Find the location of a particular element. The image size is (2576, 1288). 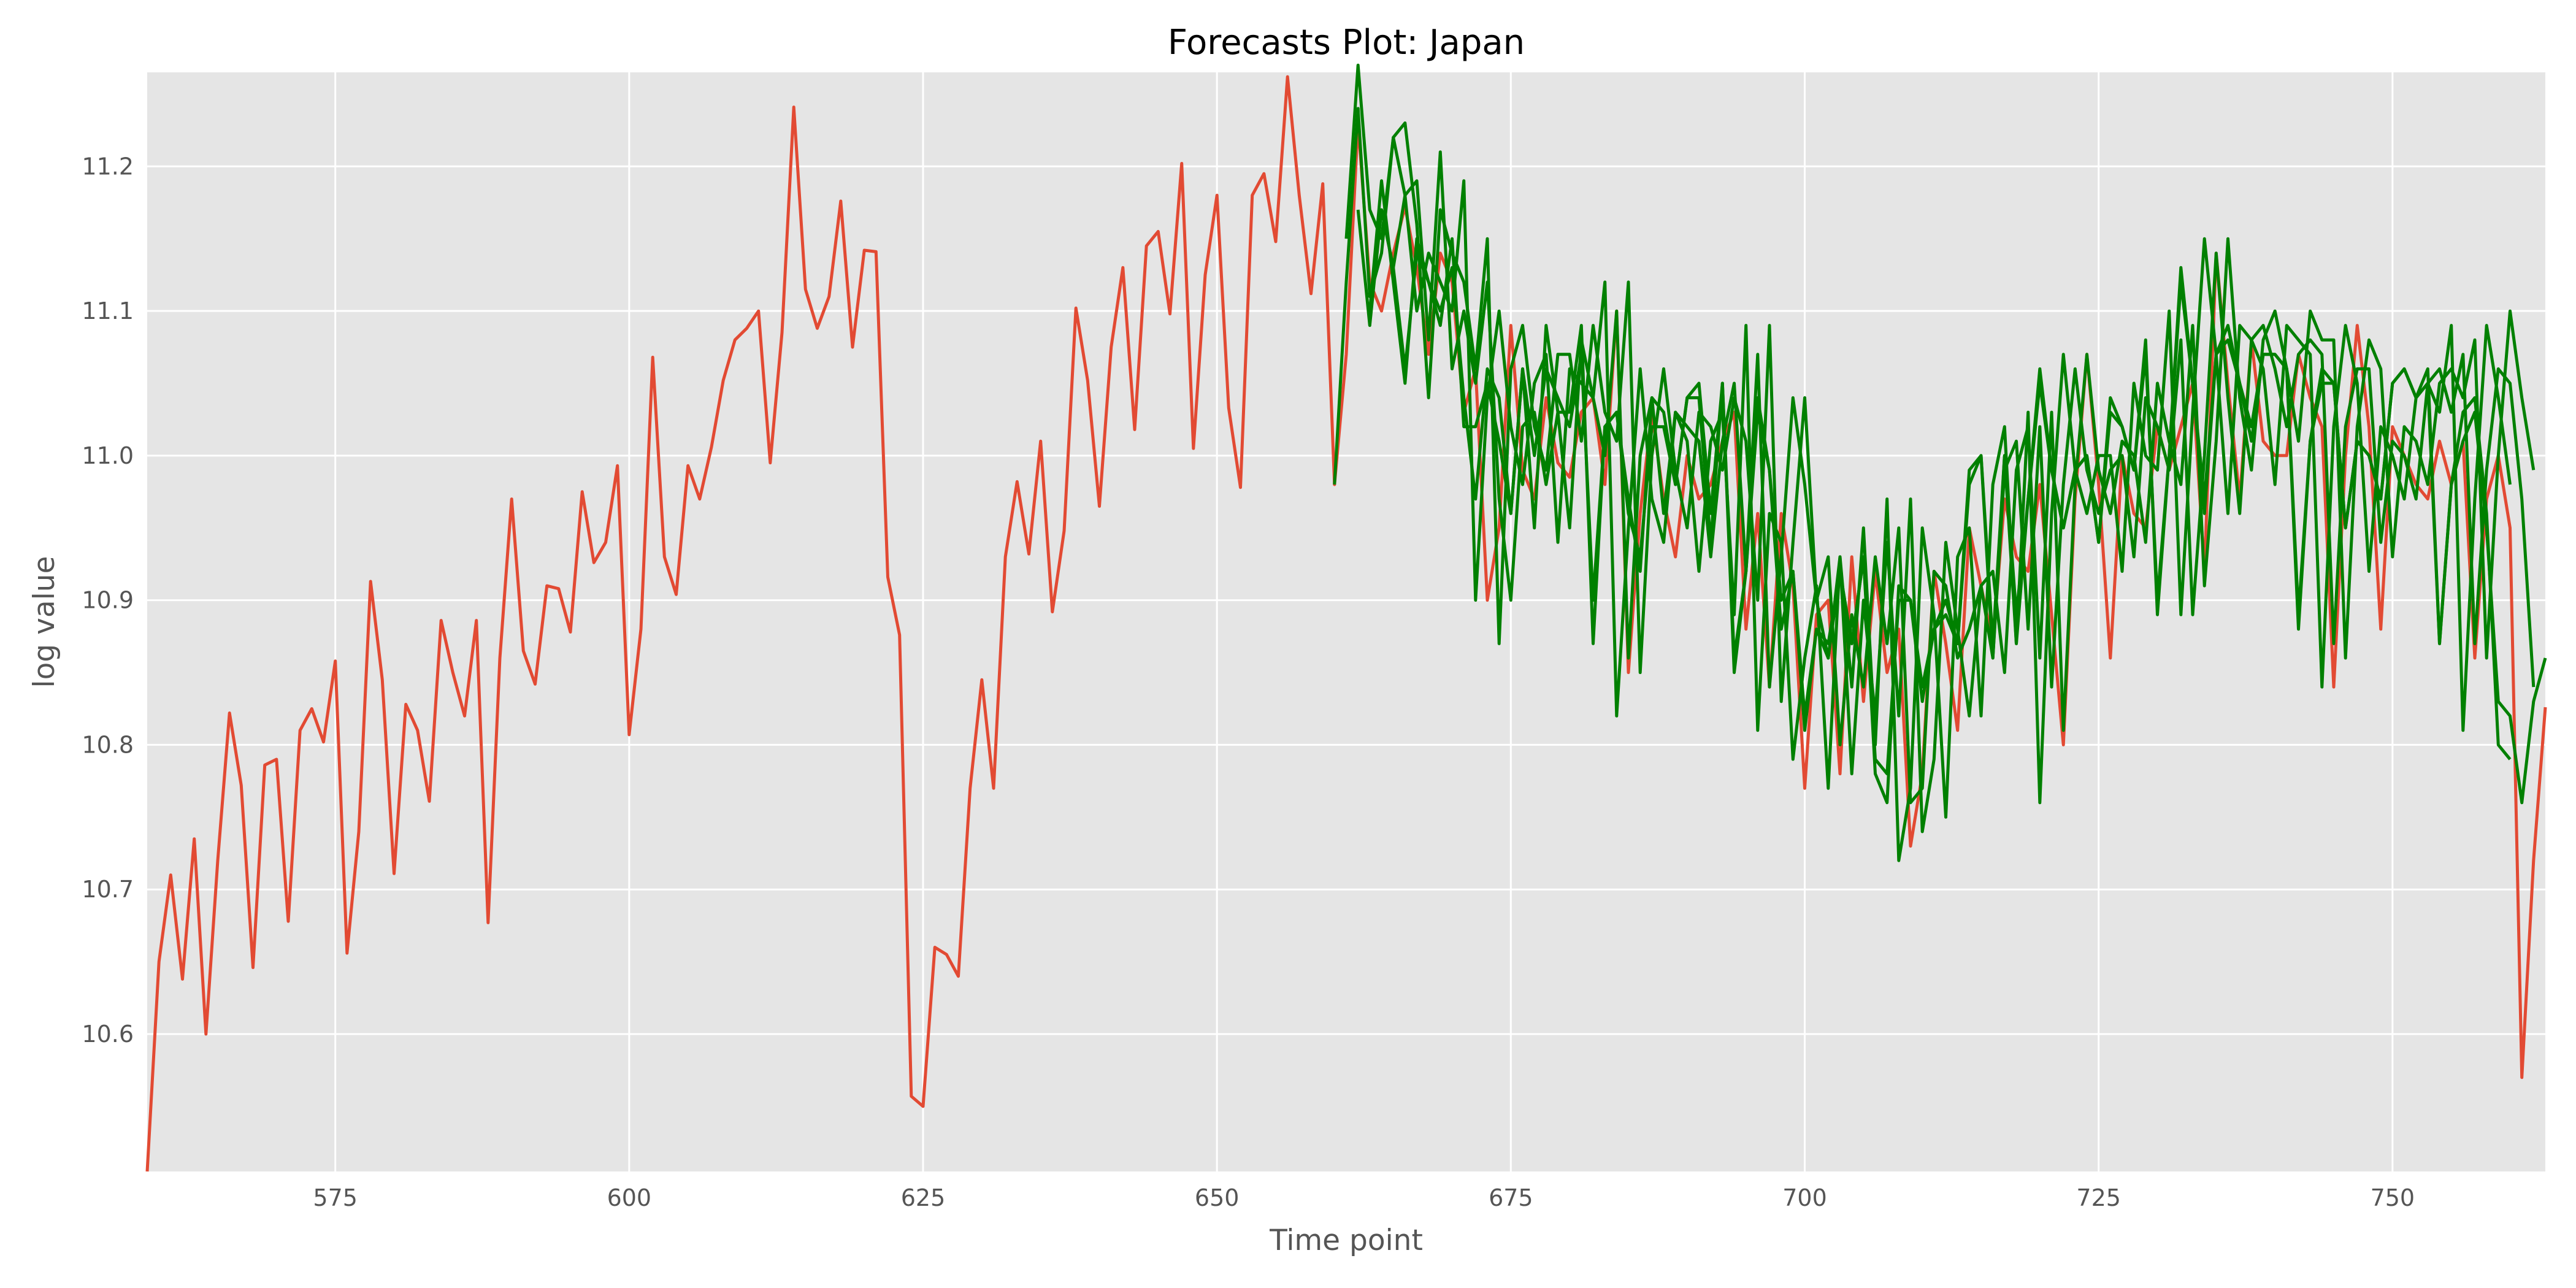

y-tick-label: 11.1 is located at coordinates (108, 310).